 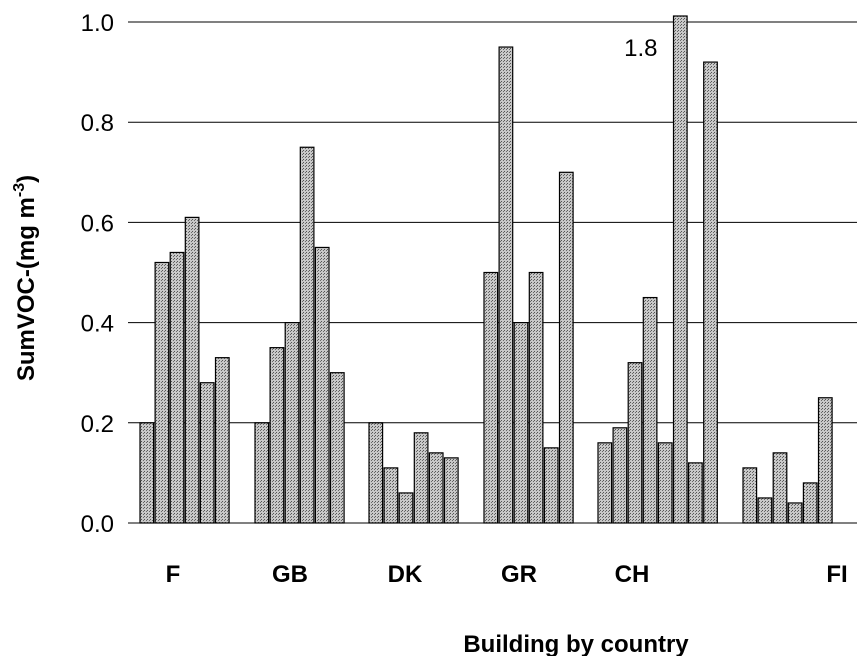 What do you see at coordinates (632, 574) in the screenshot?
I see `category-label: CH` at bounding box center [632, 574].